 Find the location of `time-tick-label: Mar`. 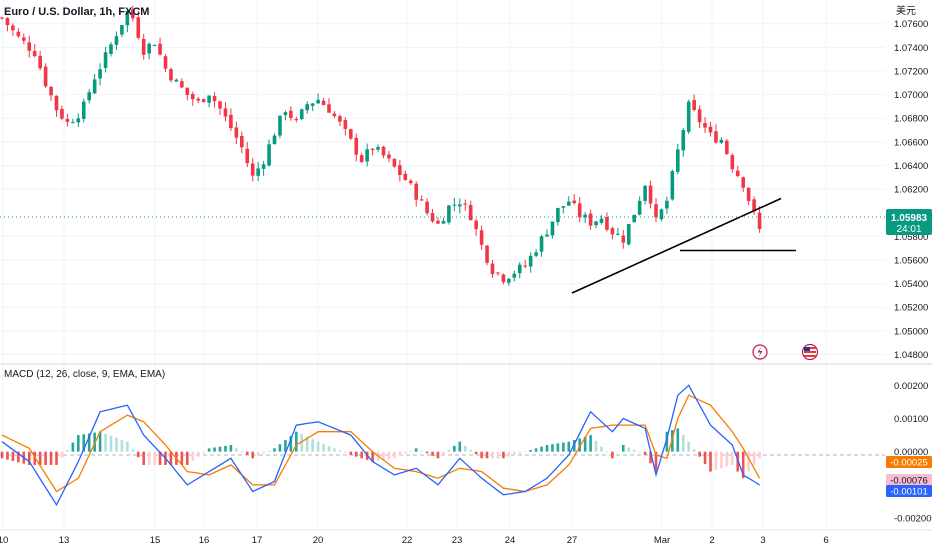

time-tick-label: Mar is located at coordinates (662, 540).